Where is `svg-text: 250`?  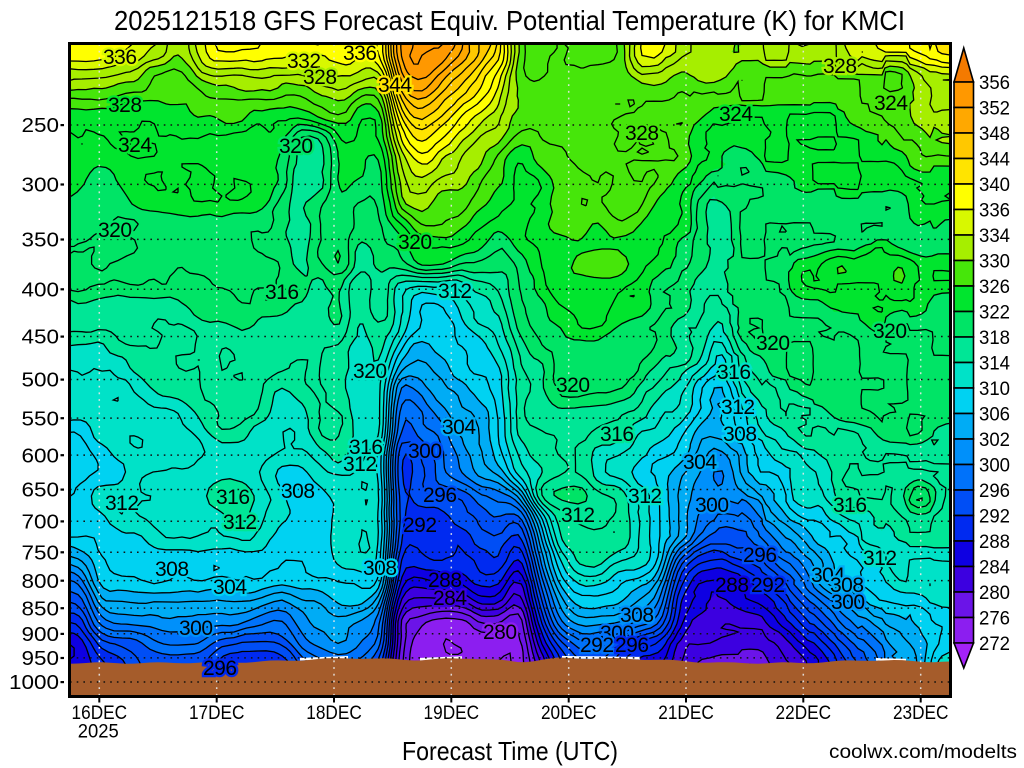
svg-text: 250 is located at coordinates (41, 126).